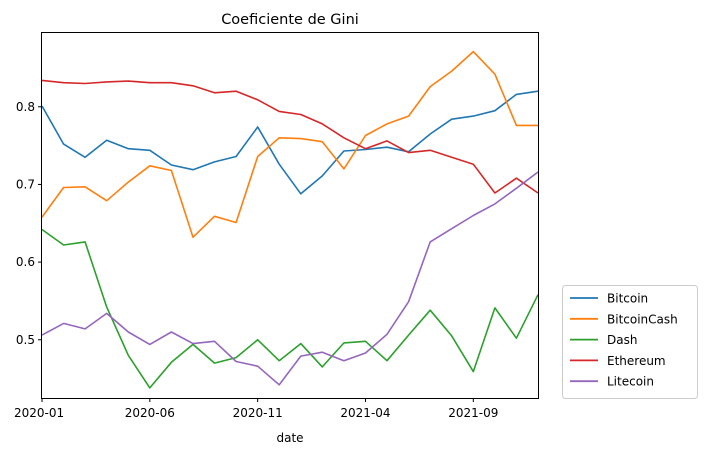  What do you see at coordinates (25, 340) in the screenshot?
I see `y-tick-label: 0.5` at bounding box center [25, 340].